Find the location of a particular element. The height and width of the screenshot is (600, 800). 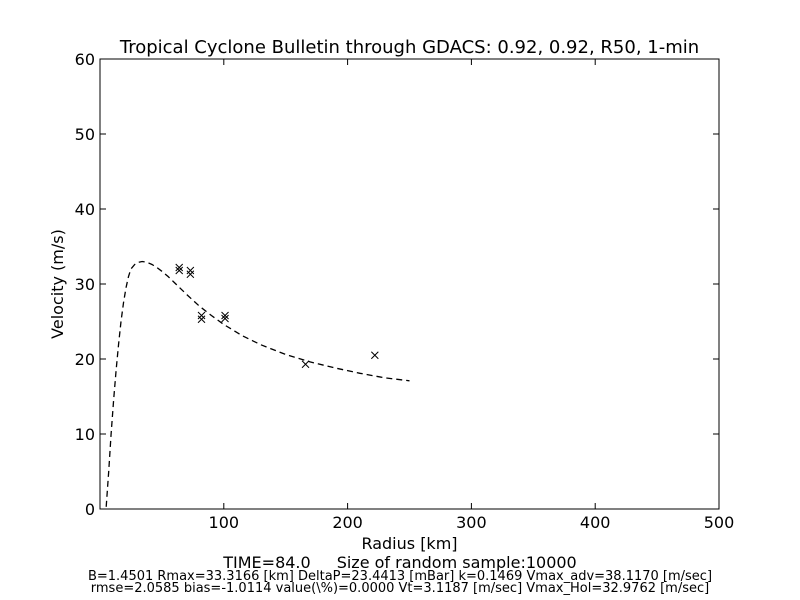

x-tick-label: 500 is located at coordinates (719, 522).